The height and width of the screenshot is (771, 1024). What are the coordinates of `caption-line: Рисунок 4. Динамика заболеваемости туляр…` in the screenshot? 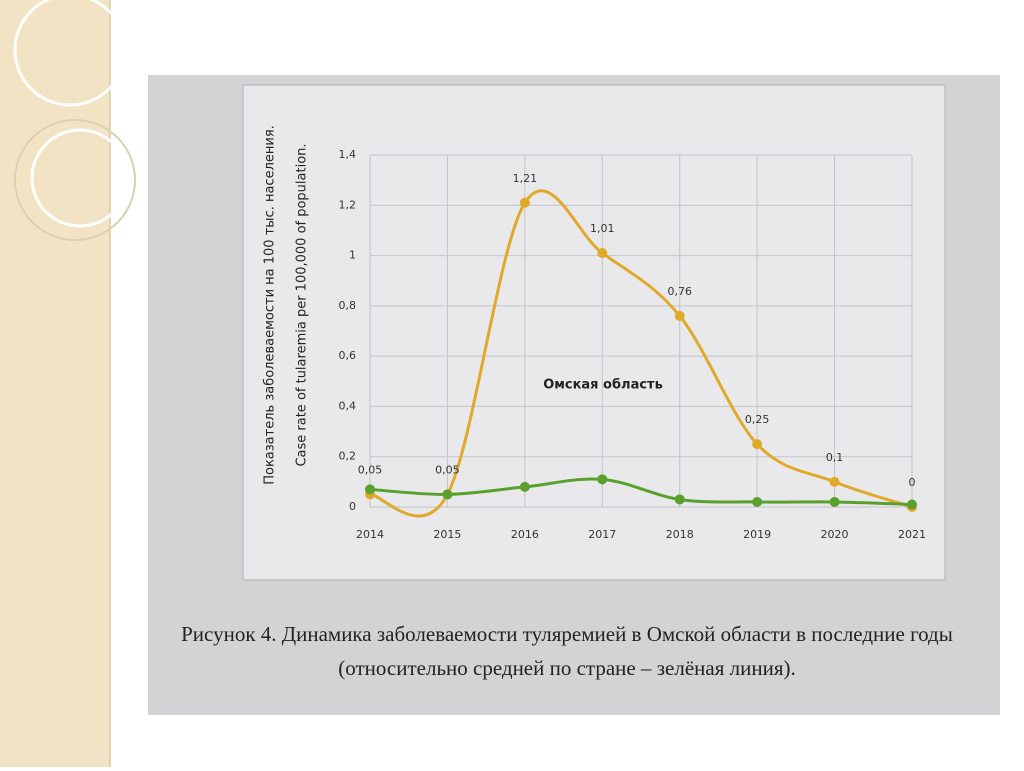 It's located at (567, 634).